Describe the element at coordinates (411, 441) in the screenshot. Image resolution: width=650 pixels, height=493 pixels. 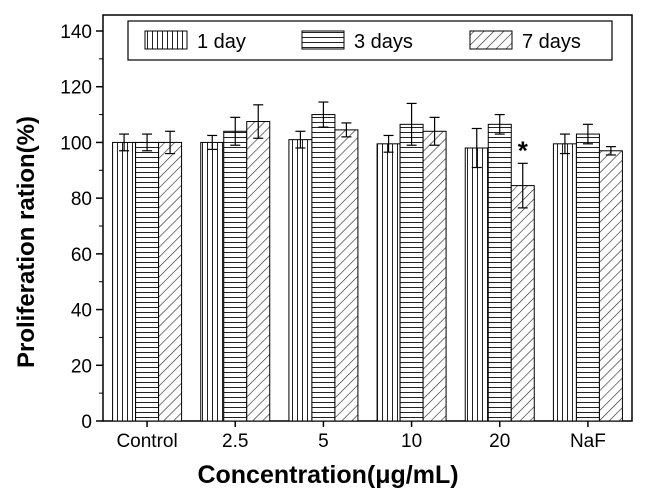
I see `x-tick-label: 10` at that location.